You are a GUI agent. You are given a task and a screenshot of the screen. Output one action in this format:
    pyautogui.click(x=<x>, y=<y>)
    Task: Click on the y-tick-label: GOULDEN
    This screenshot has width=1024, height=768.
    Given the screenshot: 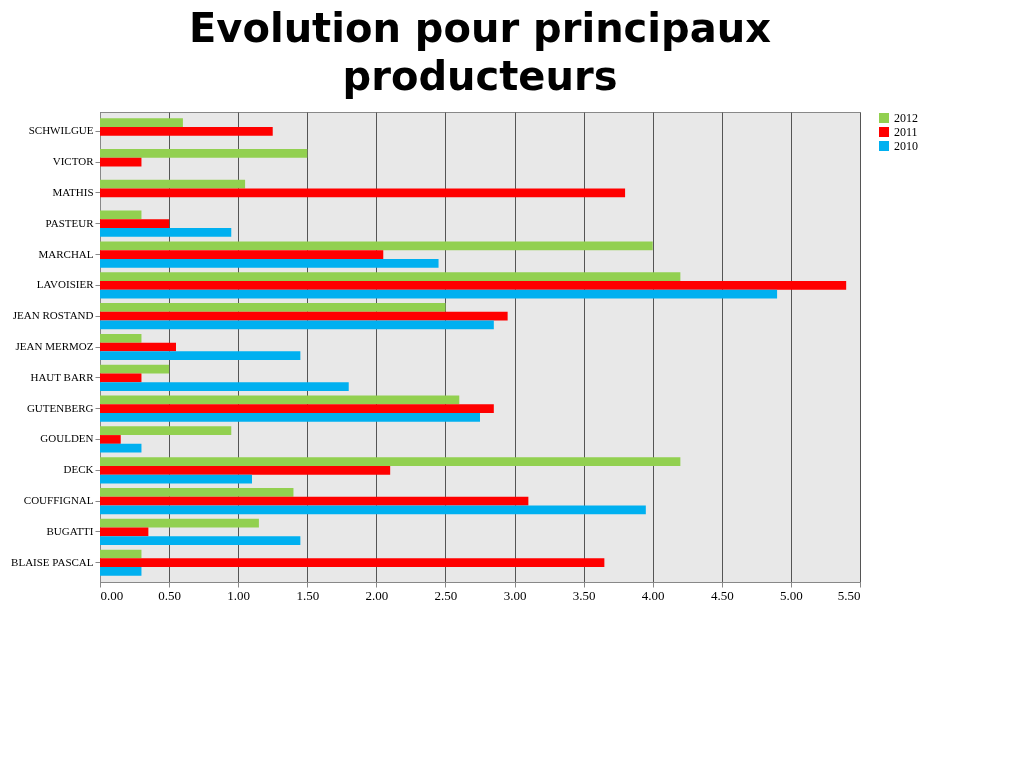 What is the action you would take?
    pyautogui.click(x=67, y=438)
    